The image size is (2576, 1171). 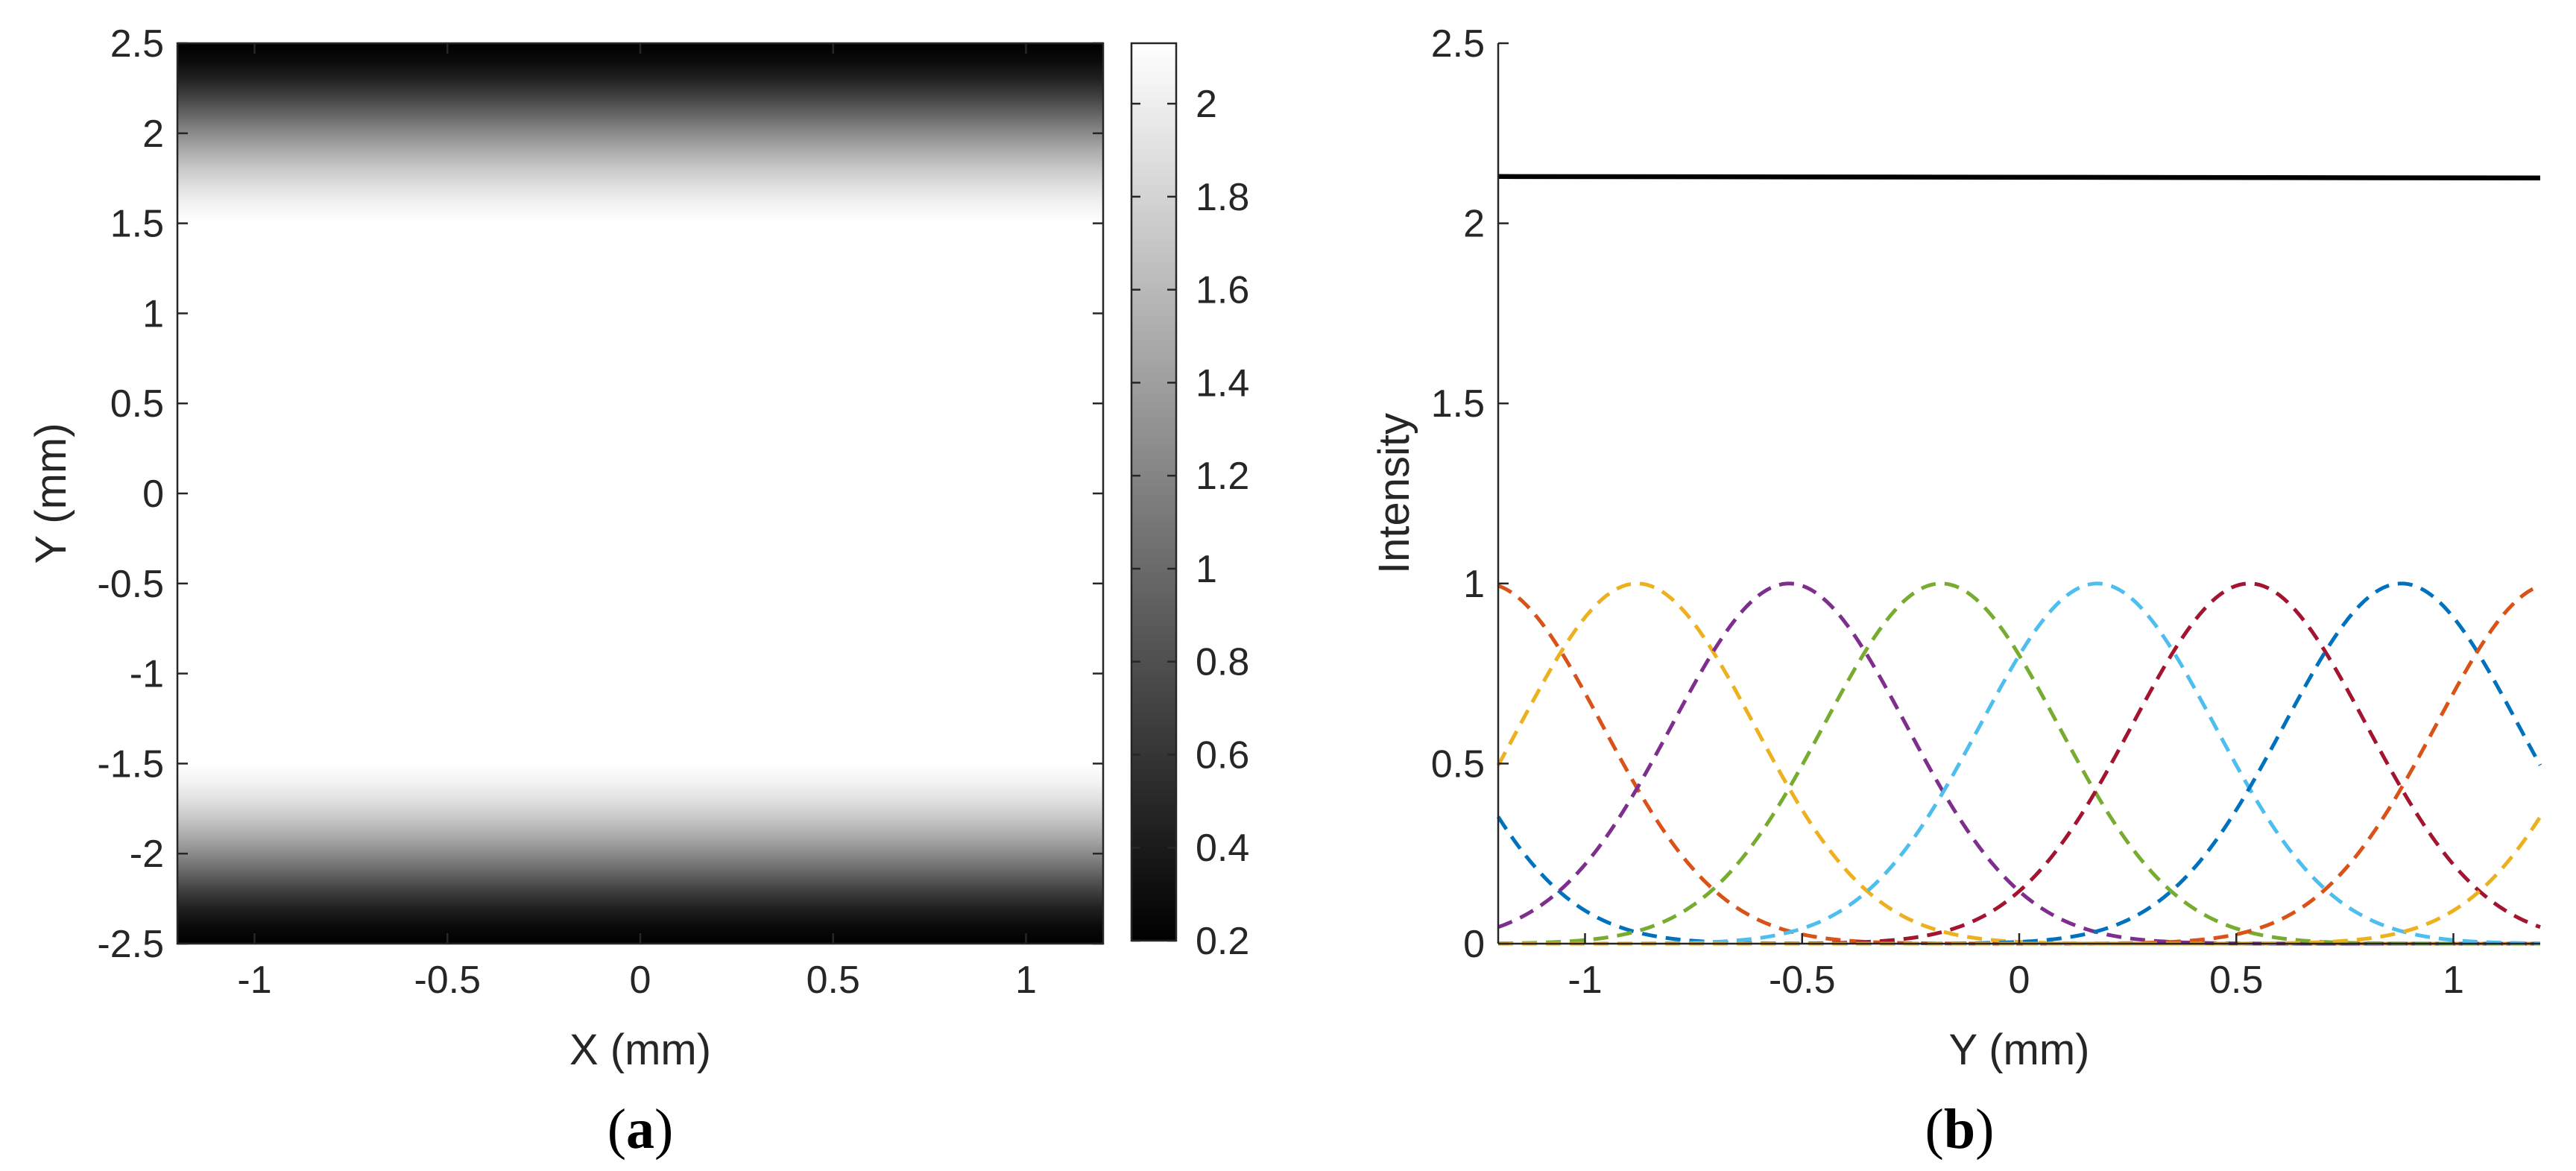 I want to click on beam-5-curve, so click(x=2018, y=763).